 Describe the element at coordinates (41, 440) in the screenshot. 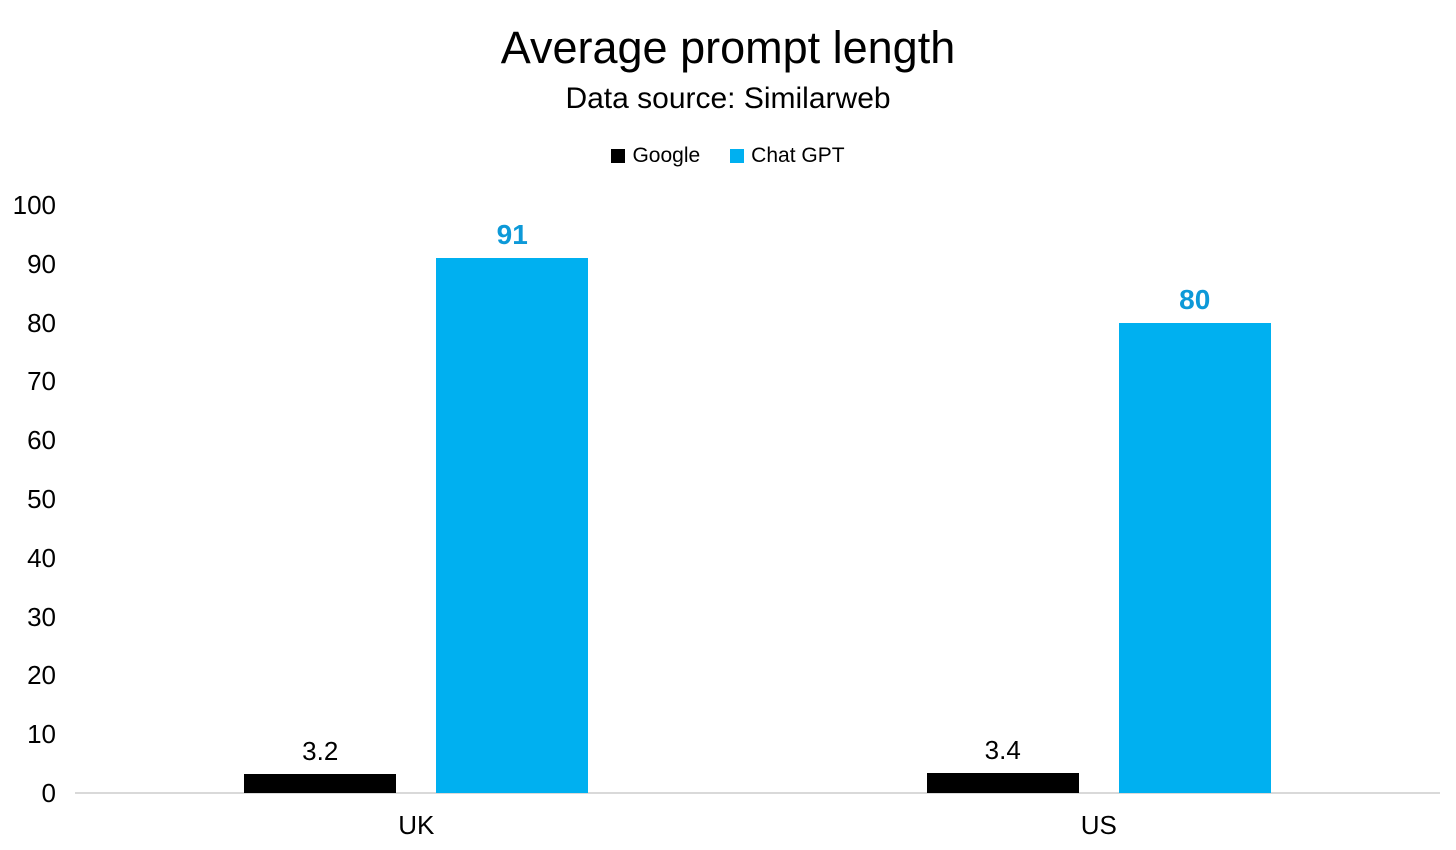

I see `y-axis-tick-label-60: 60` at that location.